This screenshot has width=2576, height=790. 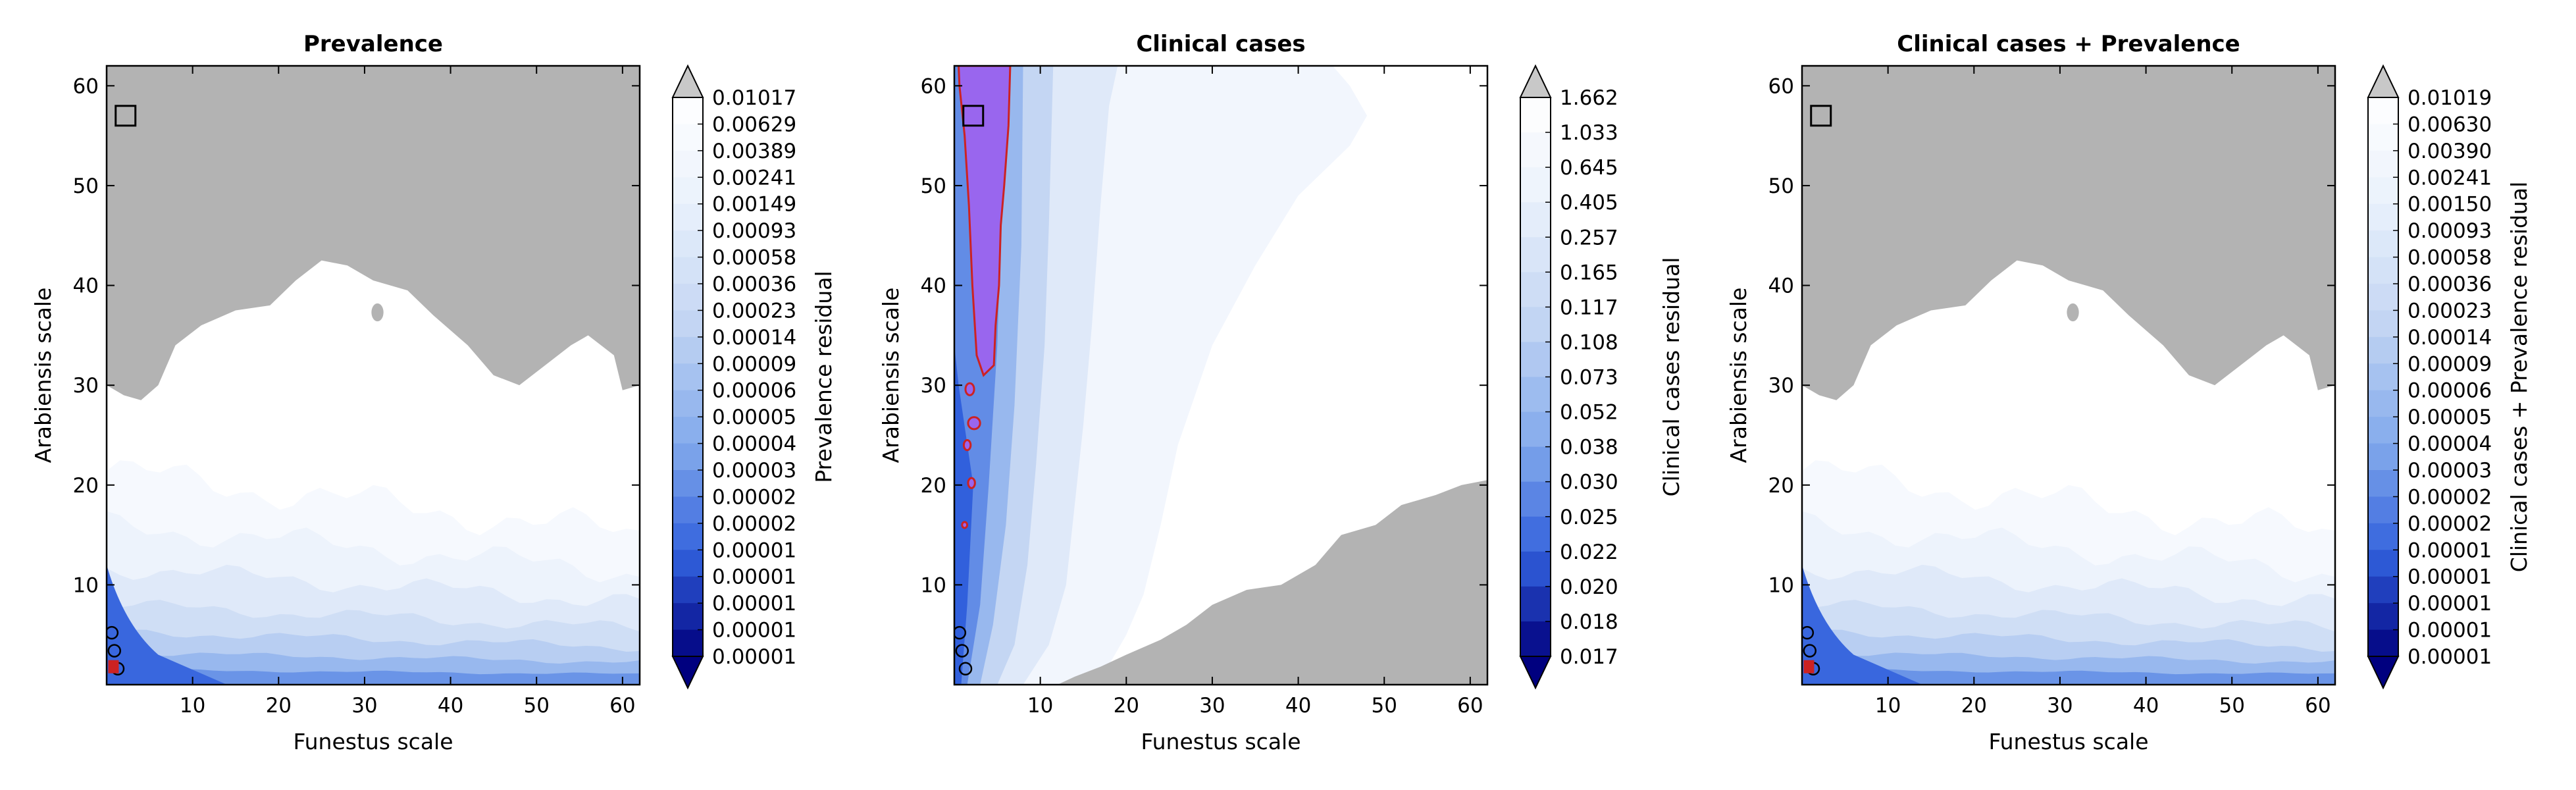 I want to click on colorbar-tick-label: 0.020, so click(x=1589, y=587).